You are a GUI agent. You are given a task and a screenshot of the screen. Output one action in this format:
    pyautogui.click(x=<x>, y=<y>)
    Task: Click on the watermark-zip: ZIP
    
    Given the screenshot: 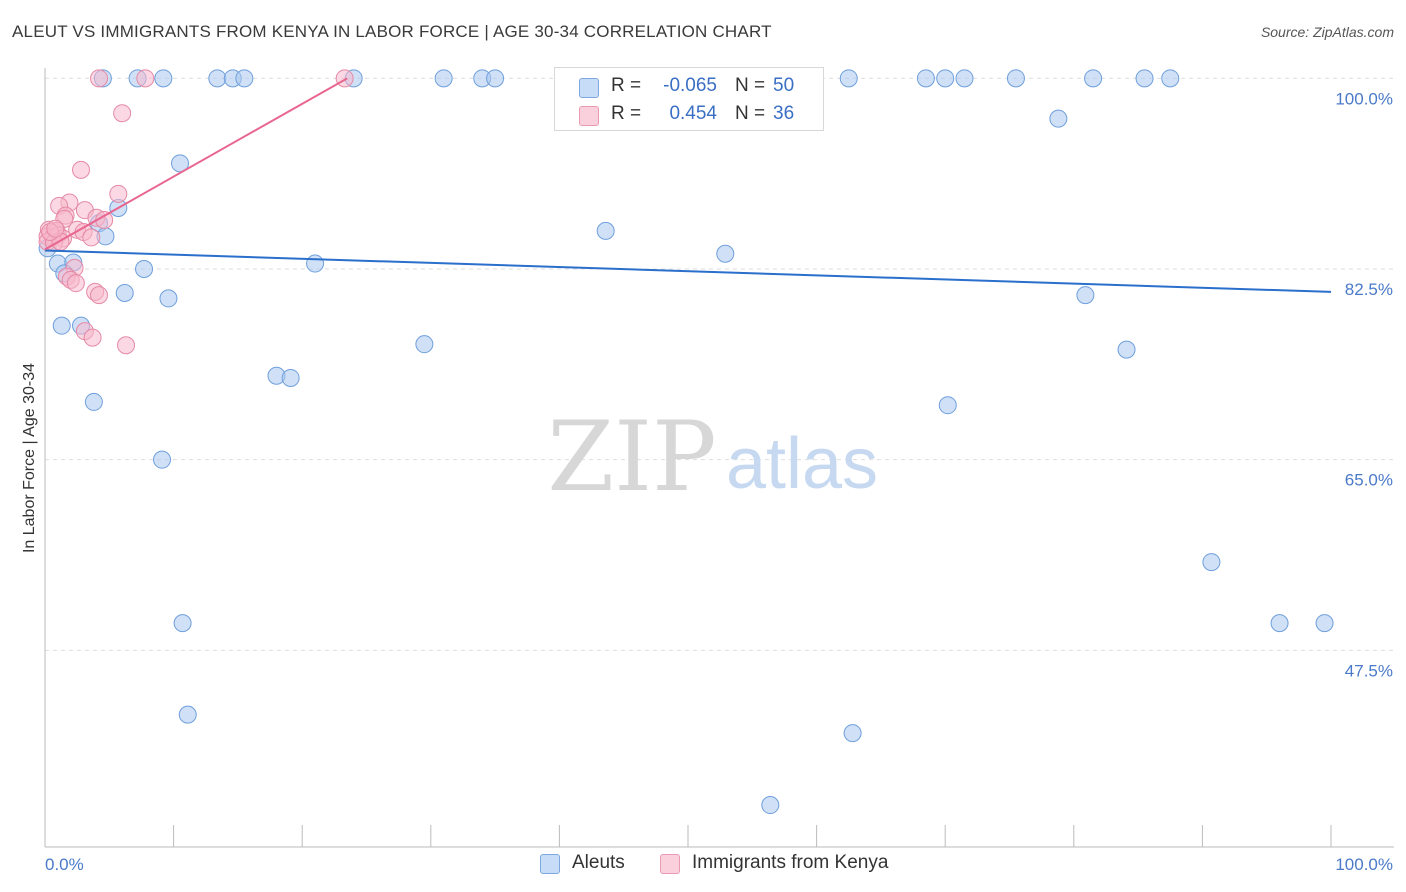 What is the action you would take?
    pyautogui.click(x=631, y=457)
    